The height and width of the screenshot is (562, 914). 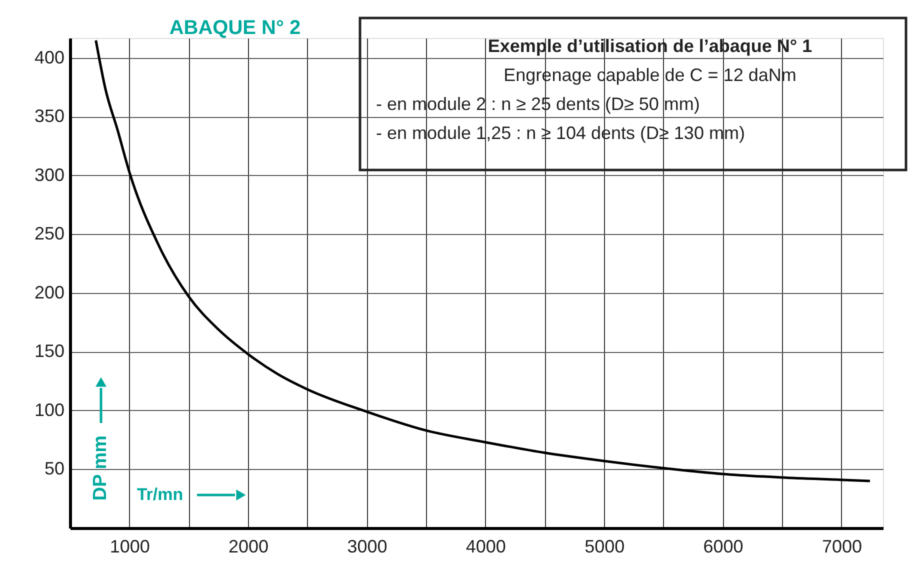 I want to click on x-tick-label: 2000, so click(x=248, y=546).